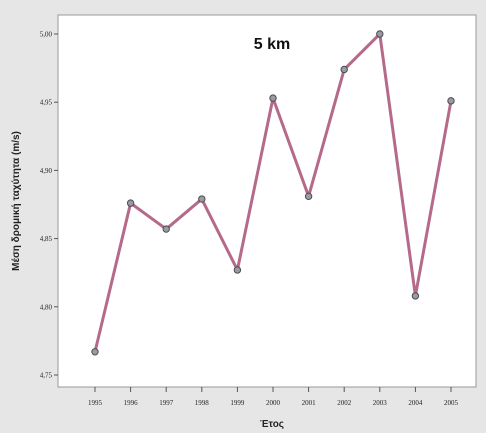  Describe the element at coordinates (131, 403) in the screenshot. I see `x-tick-label: 1996` at that location.